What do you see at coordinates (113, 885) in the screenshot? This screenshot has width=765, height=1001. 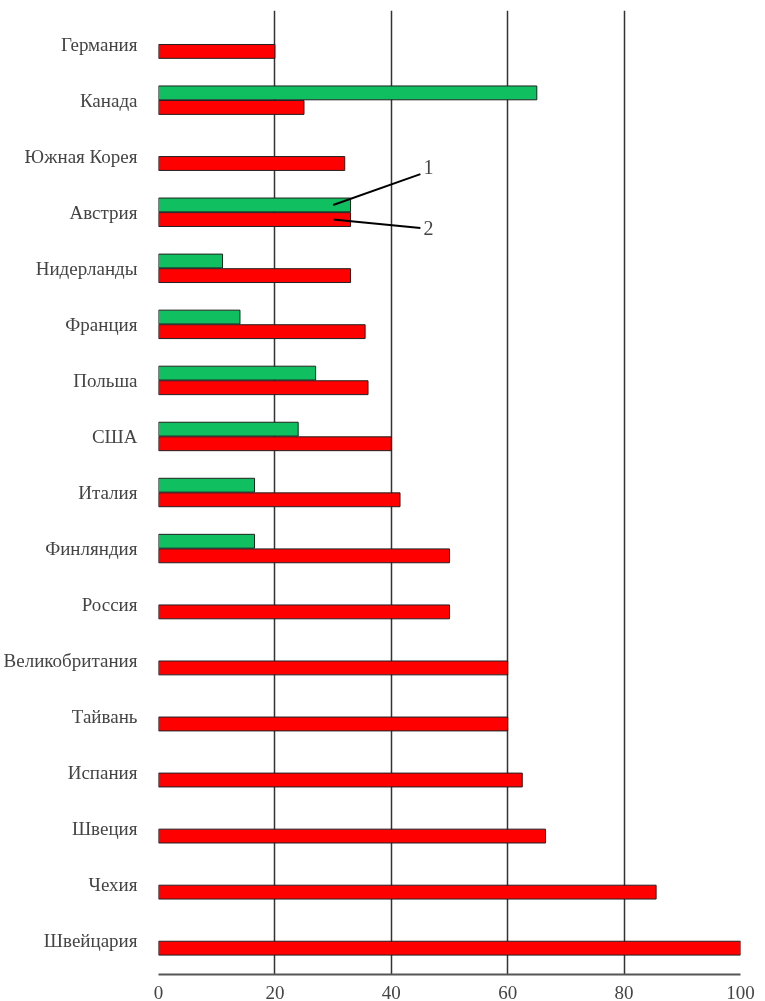 I see `y-tick-label: Чехия` at bounding box center [113, 885].